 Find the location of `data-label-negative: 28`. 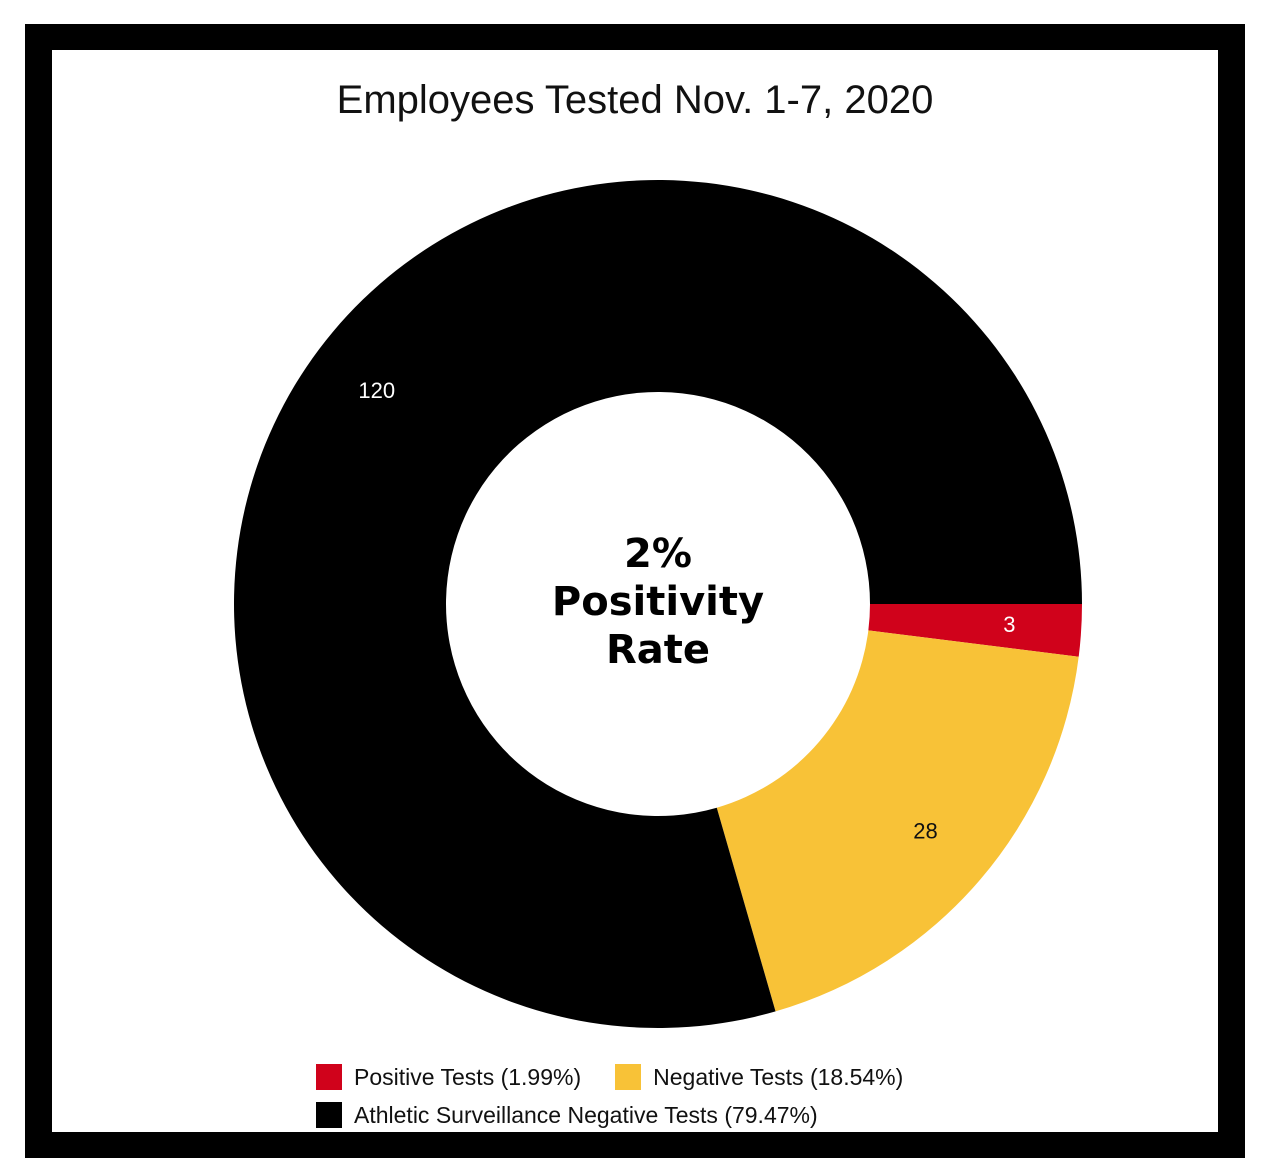

data-label-negative: 28 is located at coordinates (925, 831).